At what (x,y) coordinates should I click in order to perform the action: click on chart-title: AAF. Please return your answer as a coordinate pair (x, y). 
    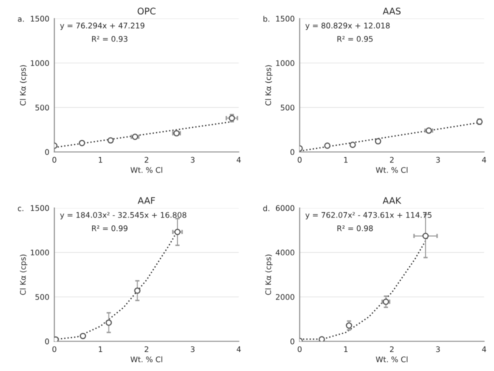
    Looking at the image, I should click on (146, 200).